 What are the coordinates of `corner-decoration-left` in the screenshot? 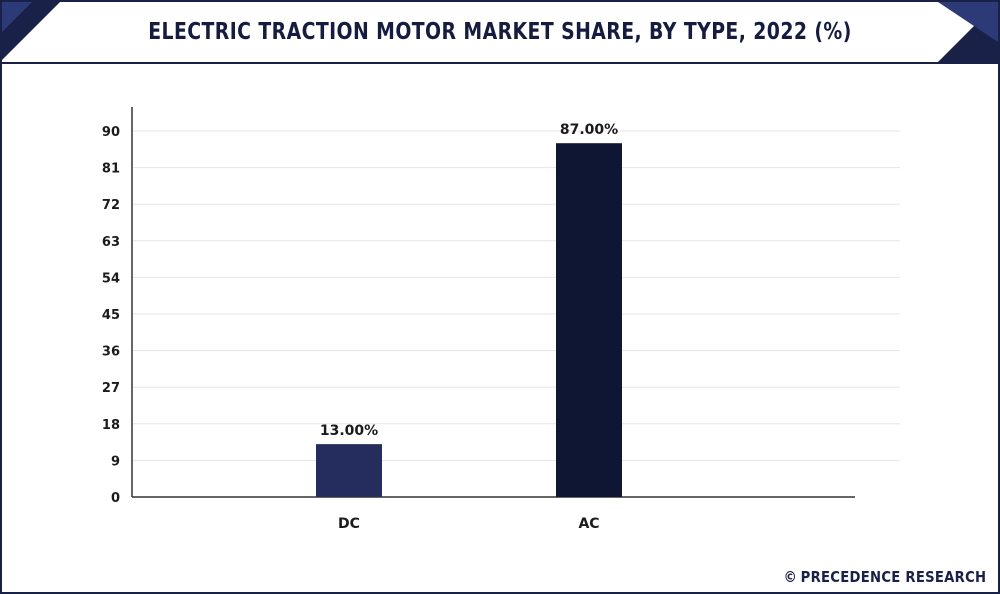 It's located at (31, 31).